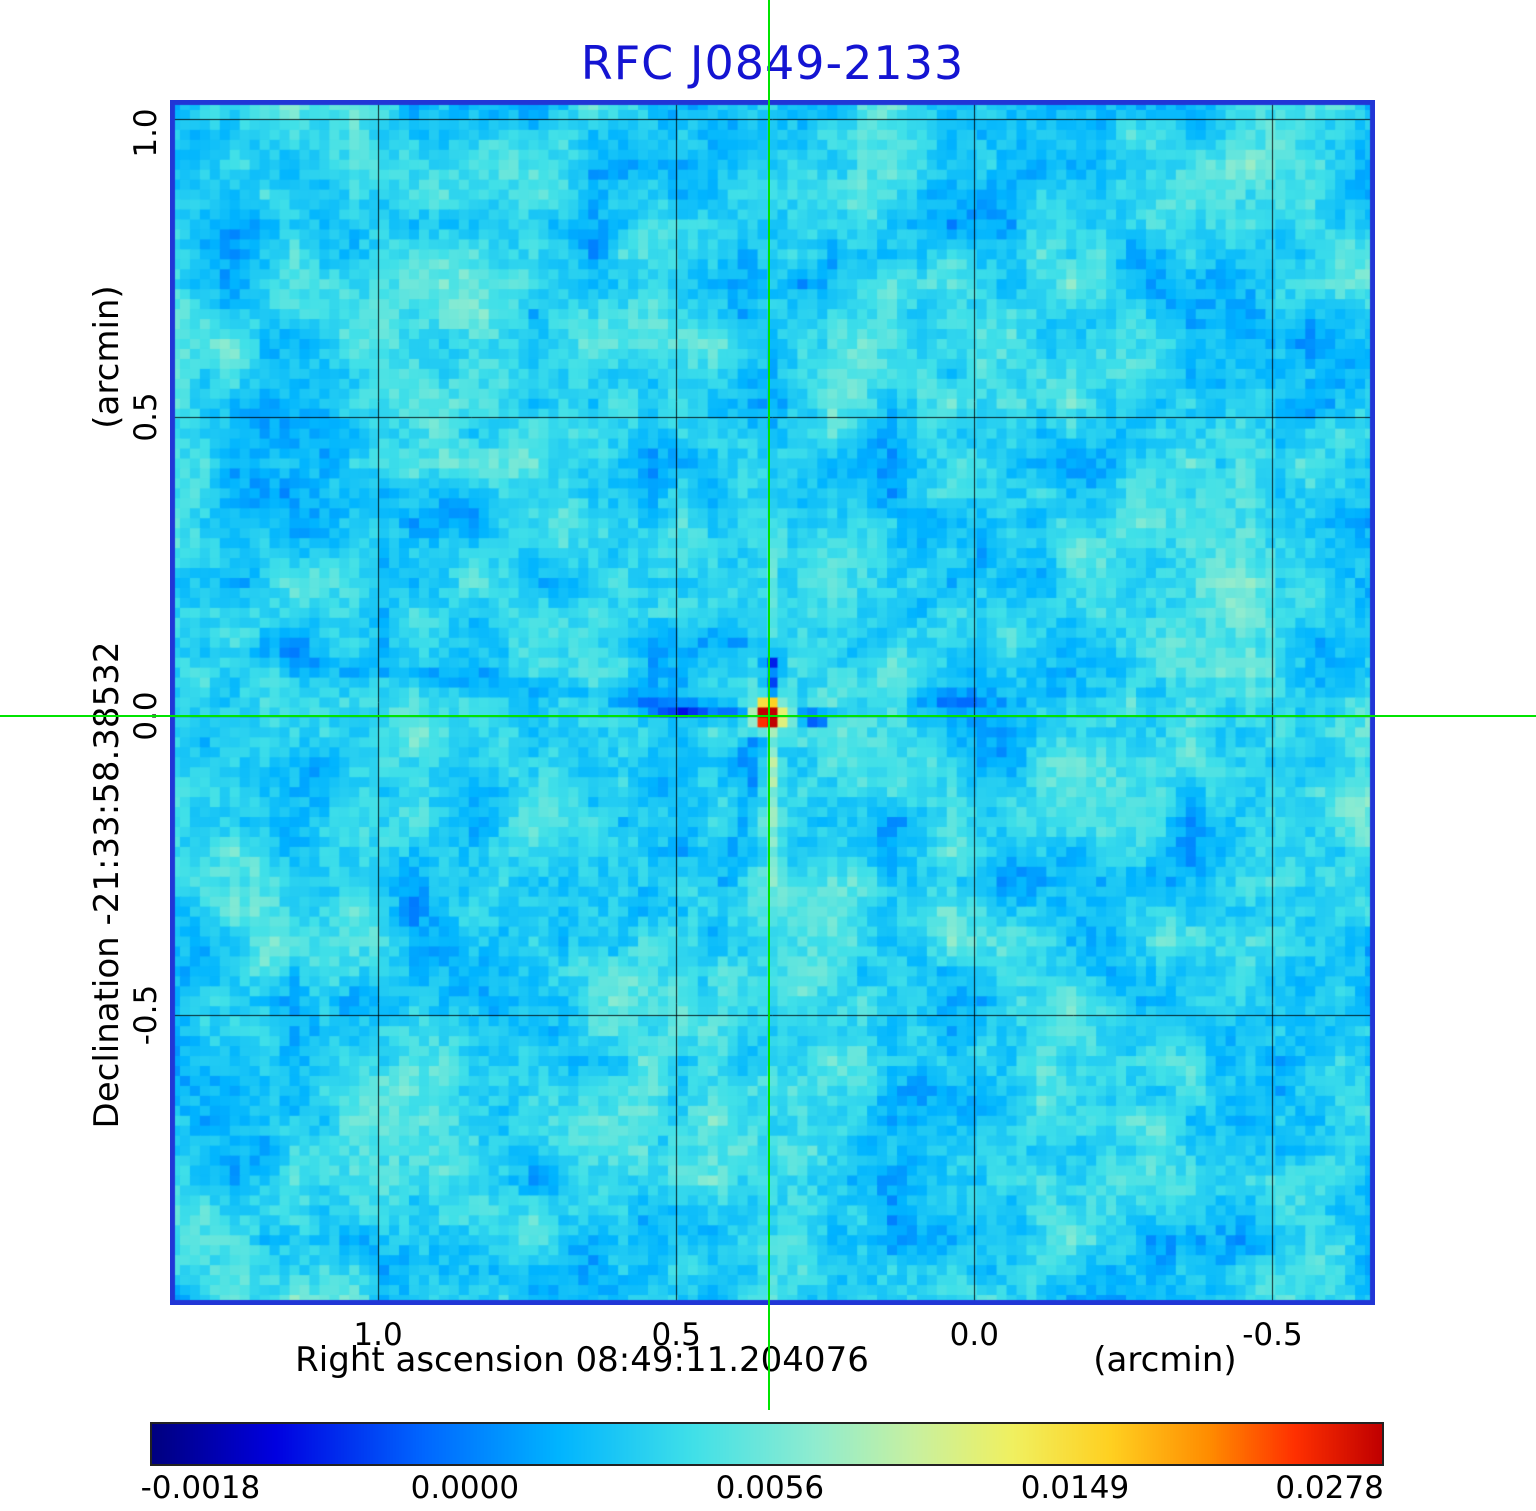  I want to click on x-tick-label: -0.5, so click(1272, 1335).